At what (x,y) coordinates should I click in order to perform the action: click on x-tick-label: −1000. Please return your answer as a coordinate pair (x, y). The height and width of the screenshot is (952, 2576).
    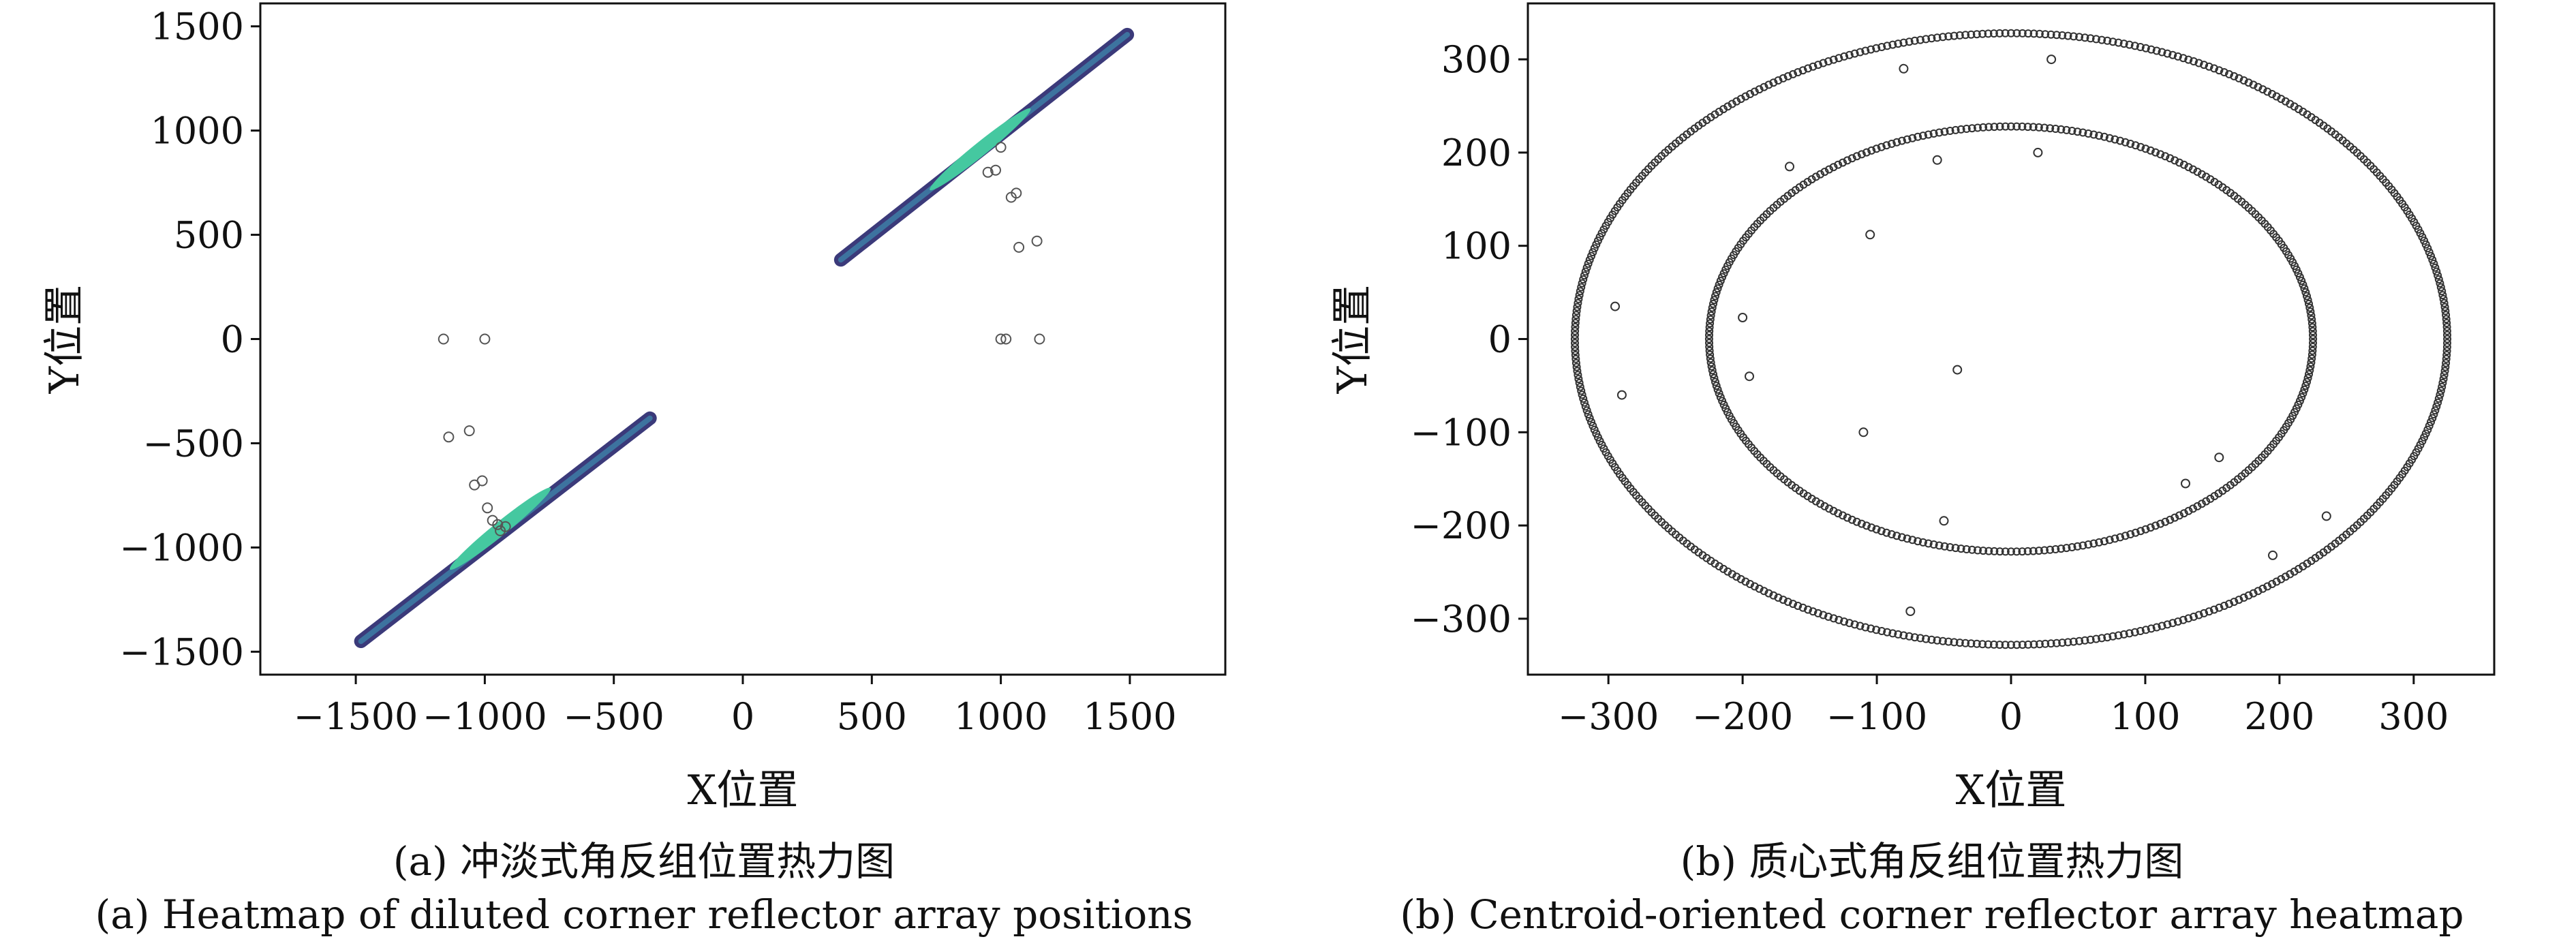
    Looking at the image, I should click on (485, 716).